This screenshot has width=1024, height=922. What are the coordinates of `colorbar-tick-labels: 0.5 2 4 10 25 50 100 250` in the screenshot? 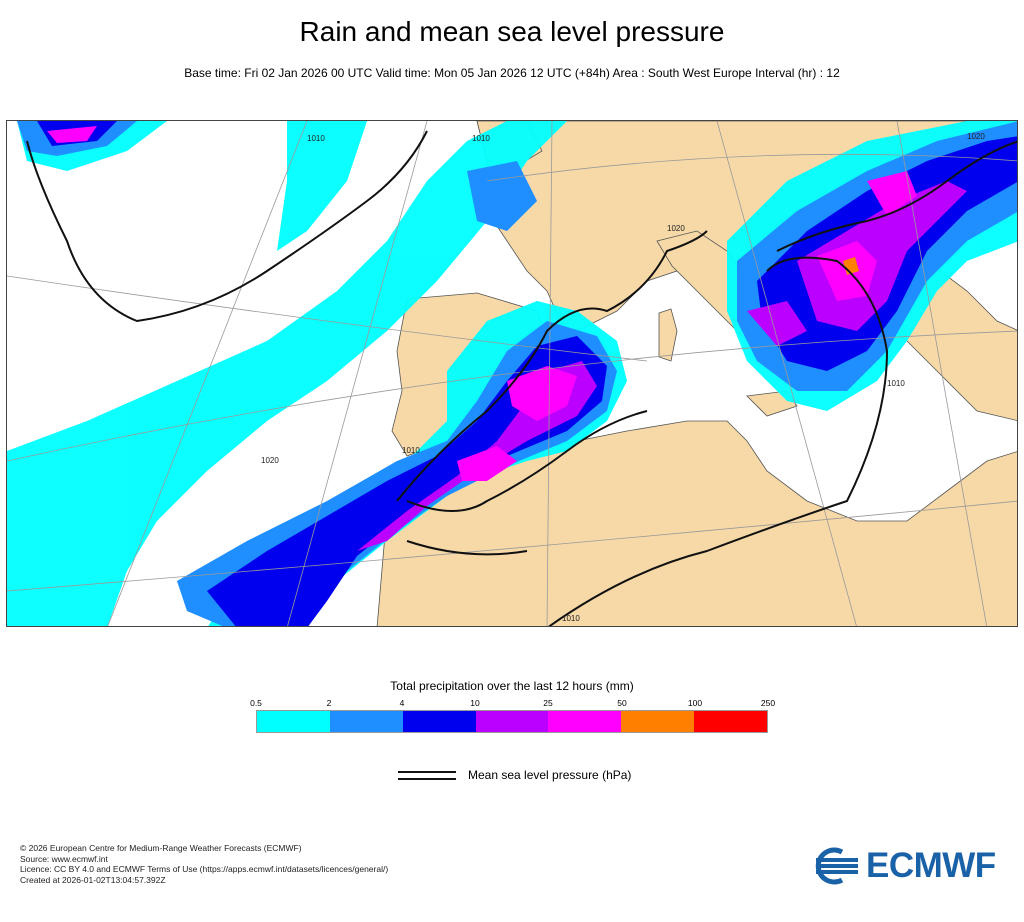 It's located at (512, 704).